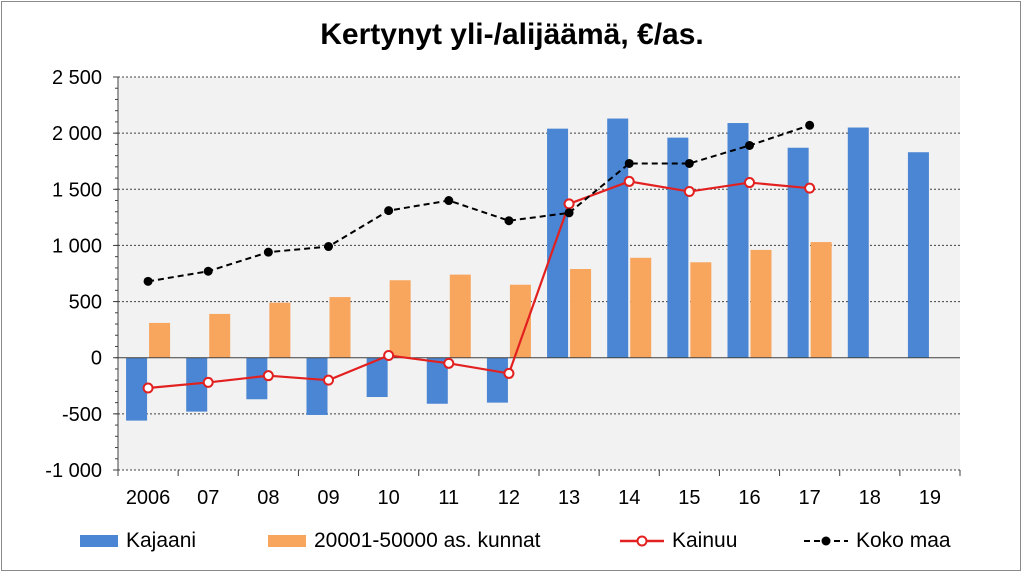  What do you see at coordinates (148, 498) in the screenshot?
I see `x-tick-label: 2006` at bounding box center [148, 498].